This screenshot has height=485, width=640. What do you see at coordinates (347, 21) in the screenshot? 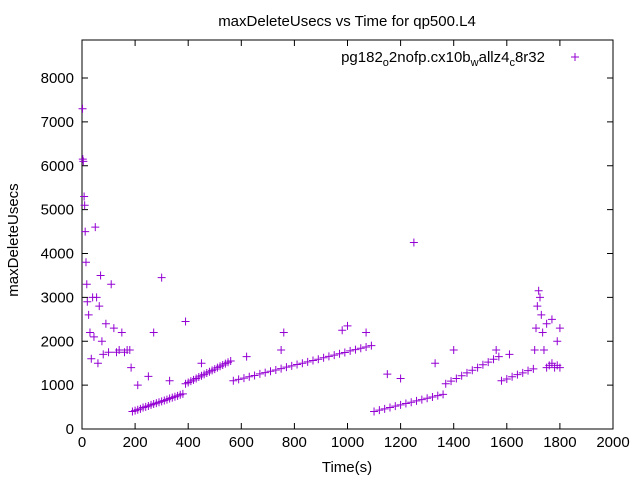
I see `chart-title: maxDeleteUsecs vs Time for qp500.L4` at bounding box center [347, 21].